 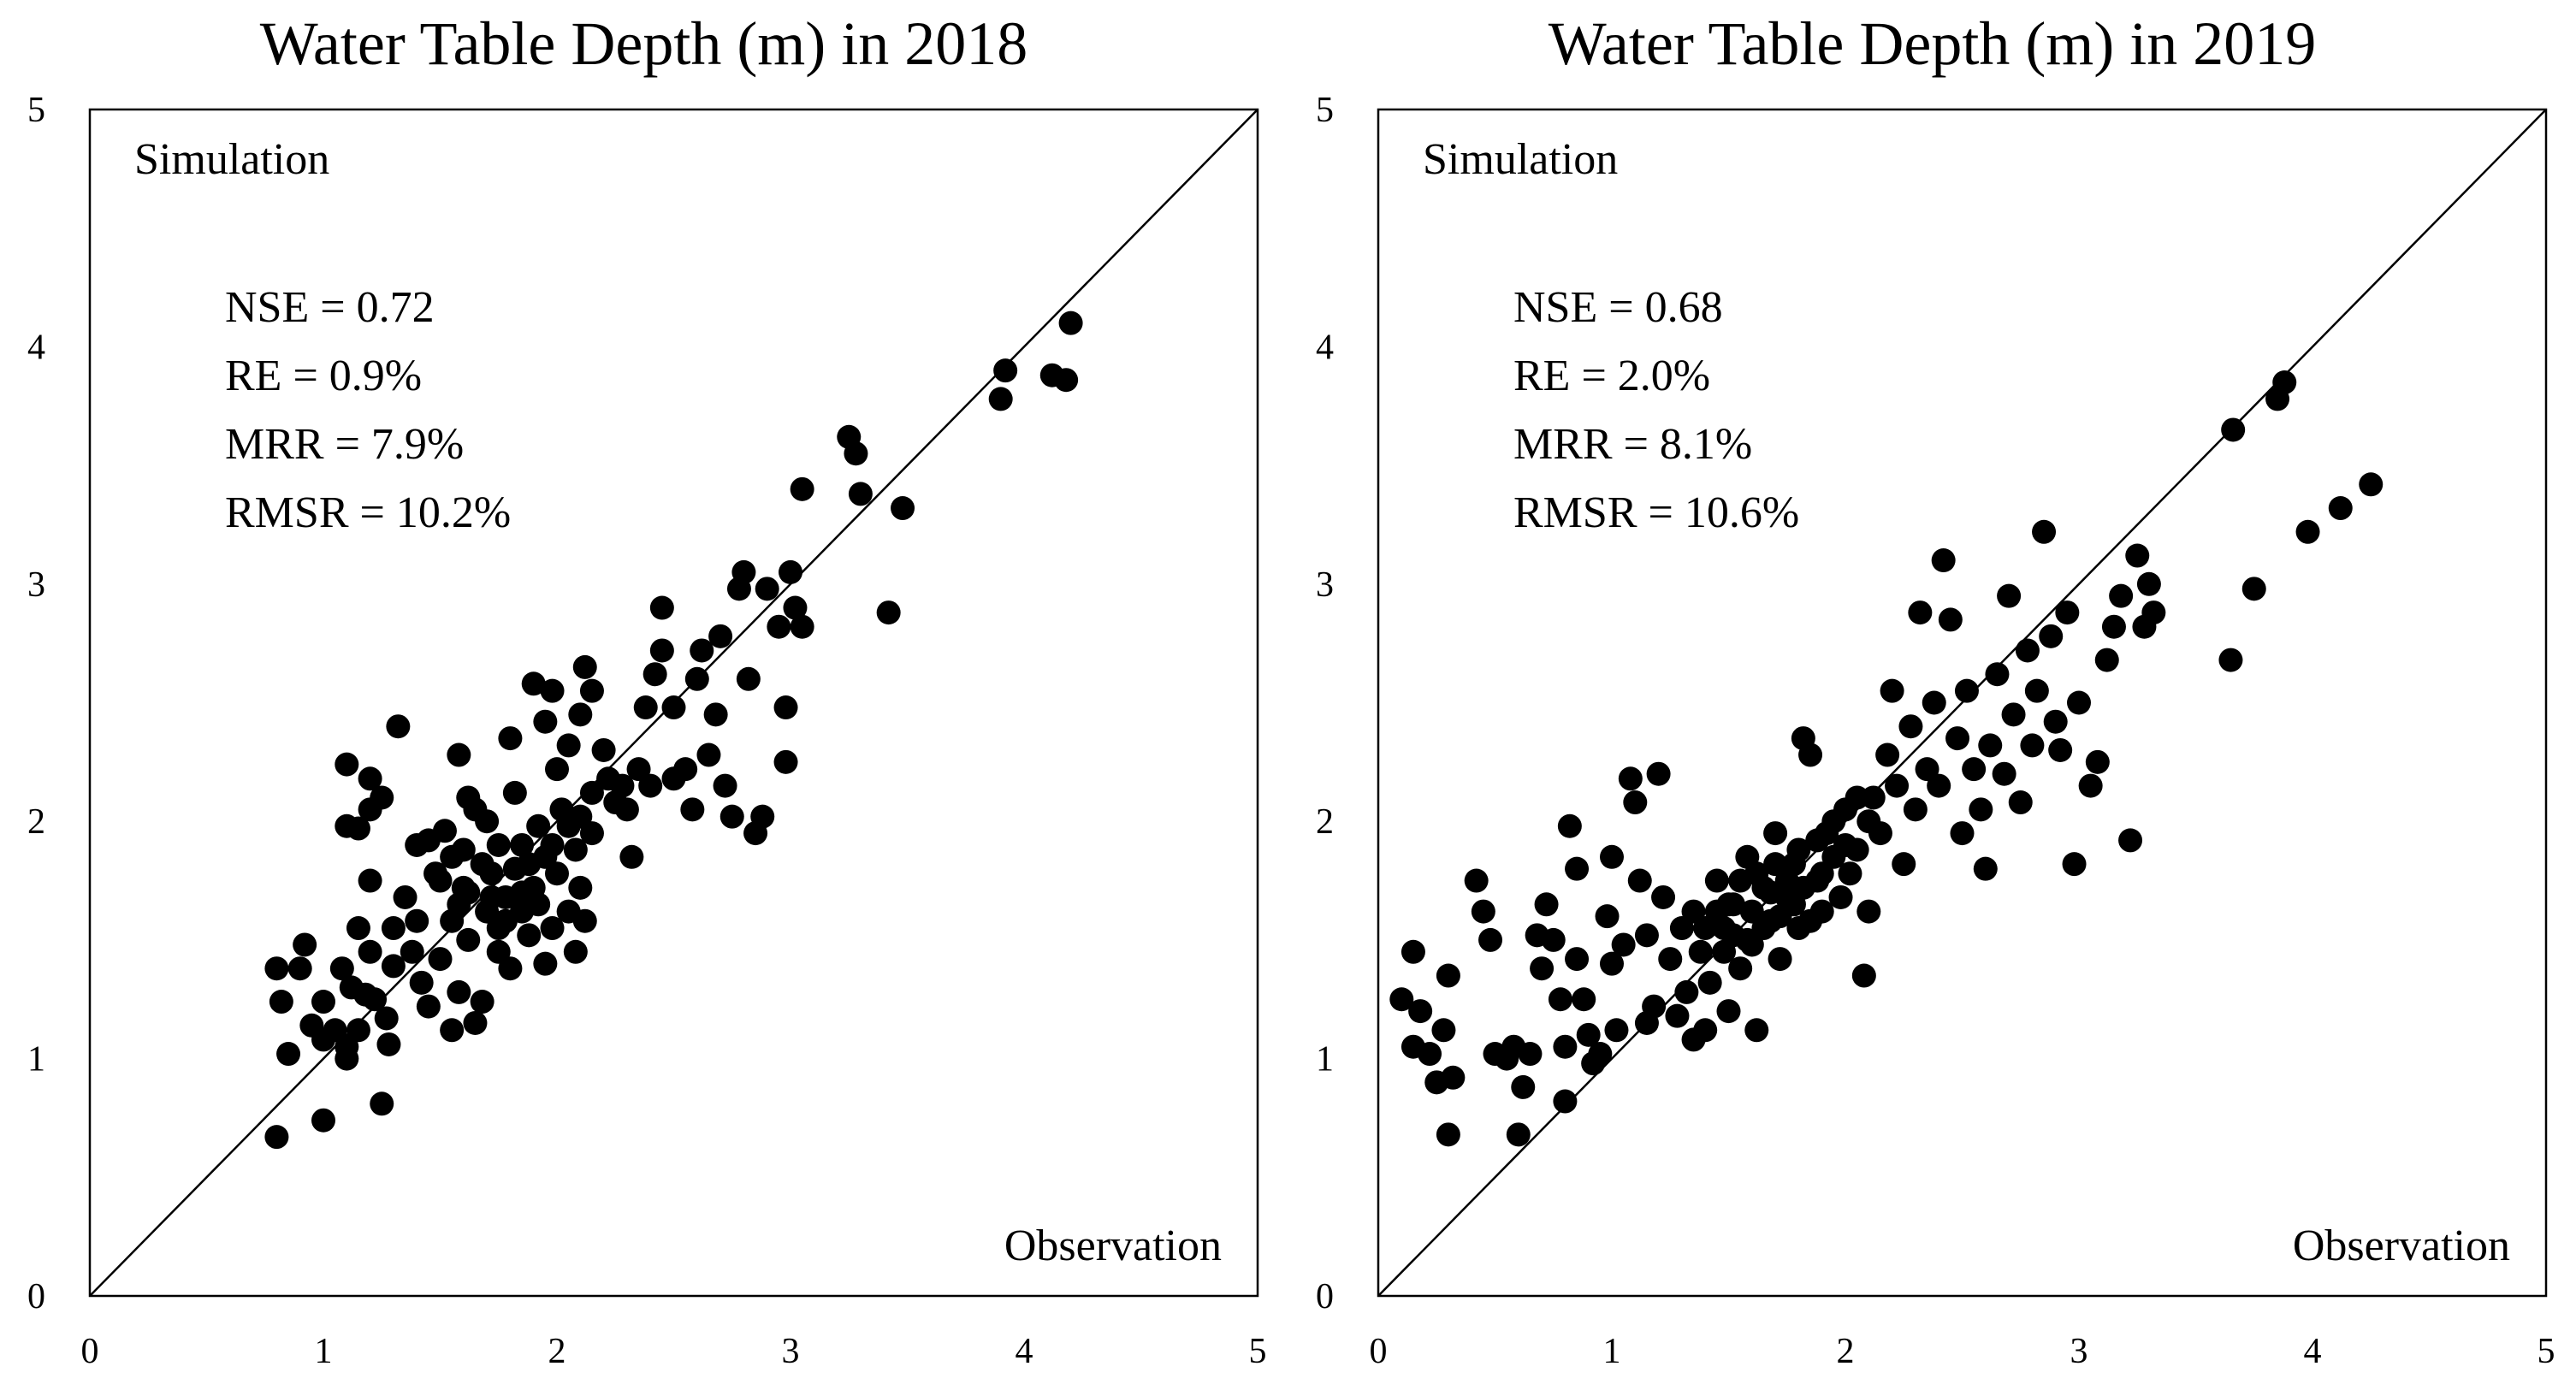 What do you see at coordinates (1325, 822) in the screenshot?
I see `y-tick-label: 2` at bounding box center [1325, 822].